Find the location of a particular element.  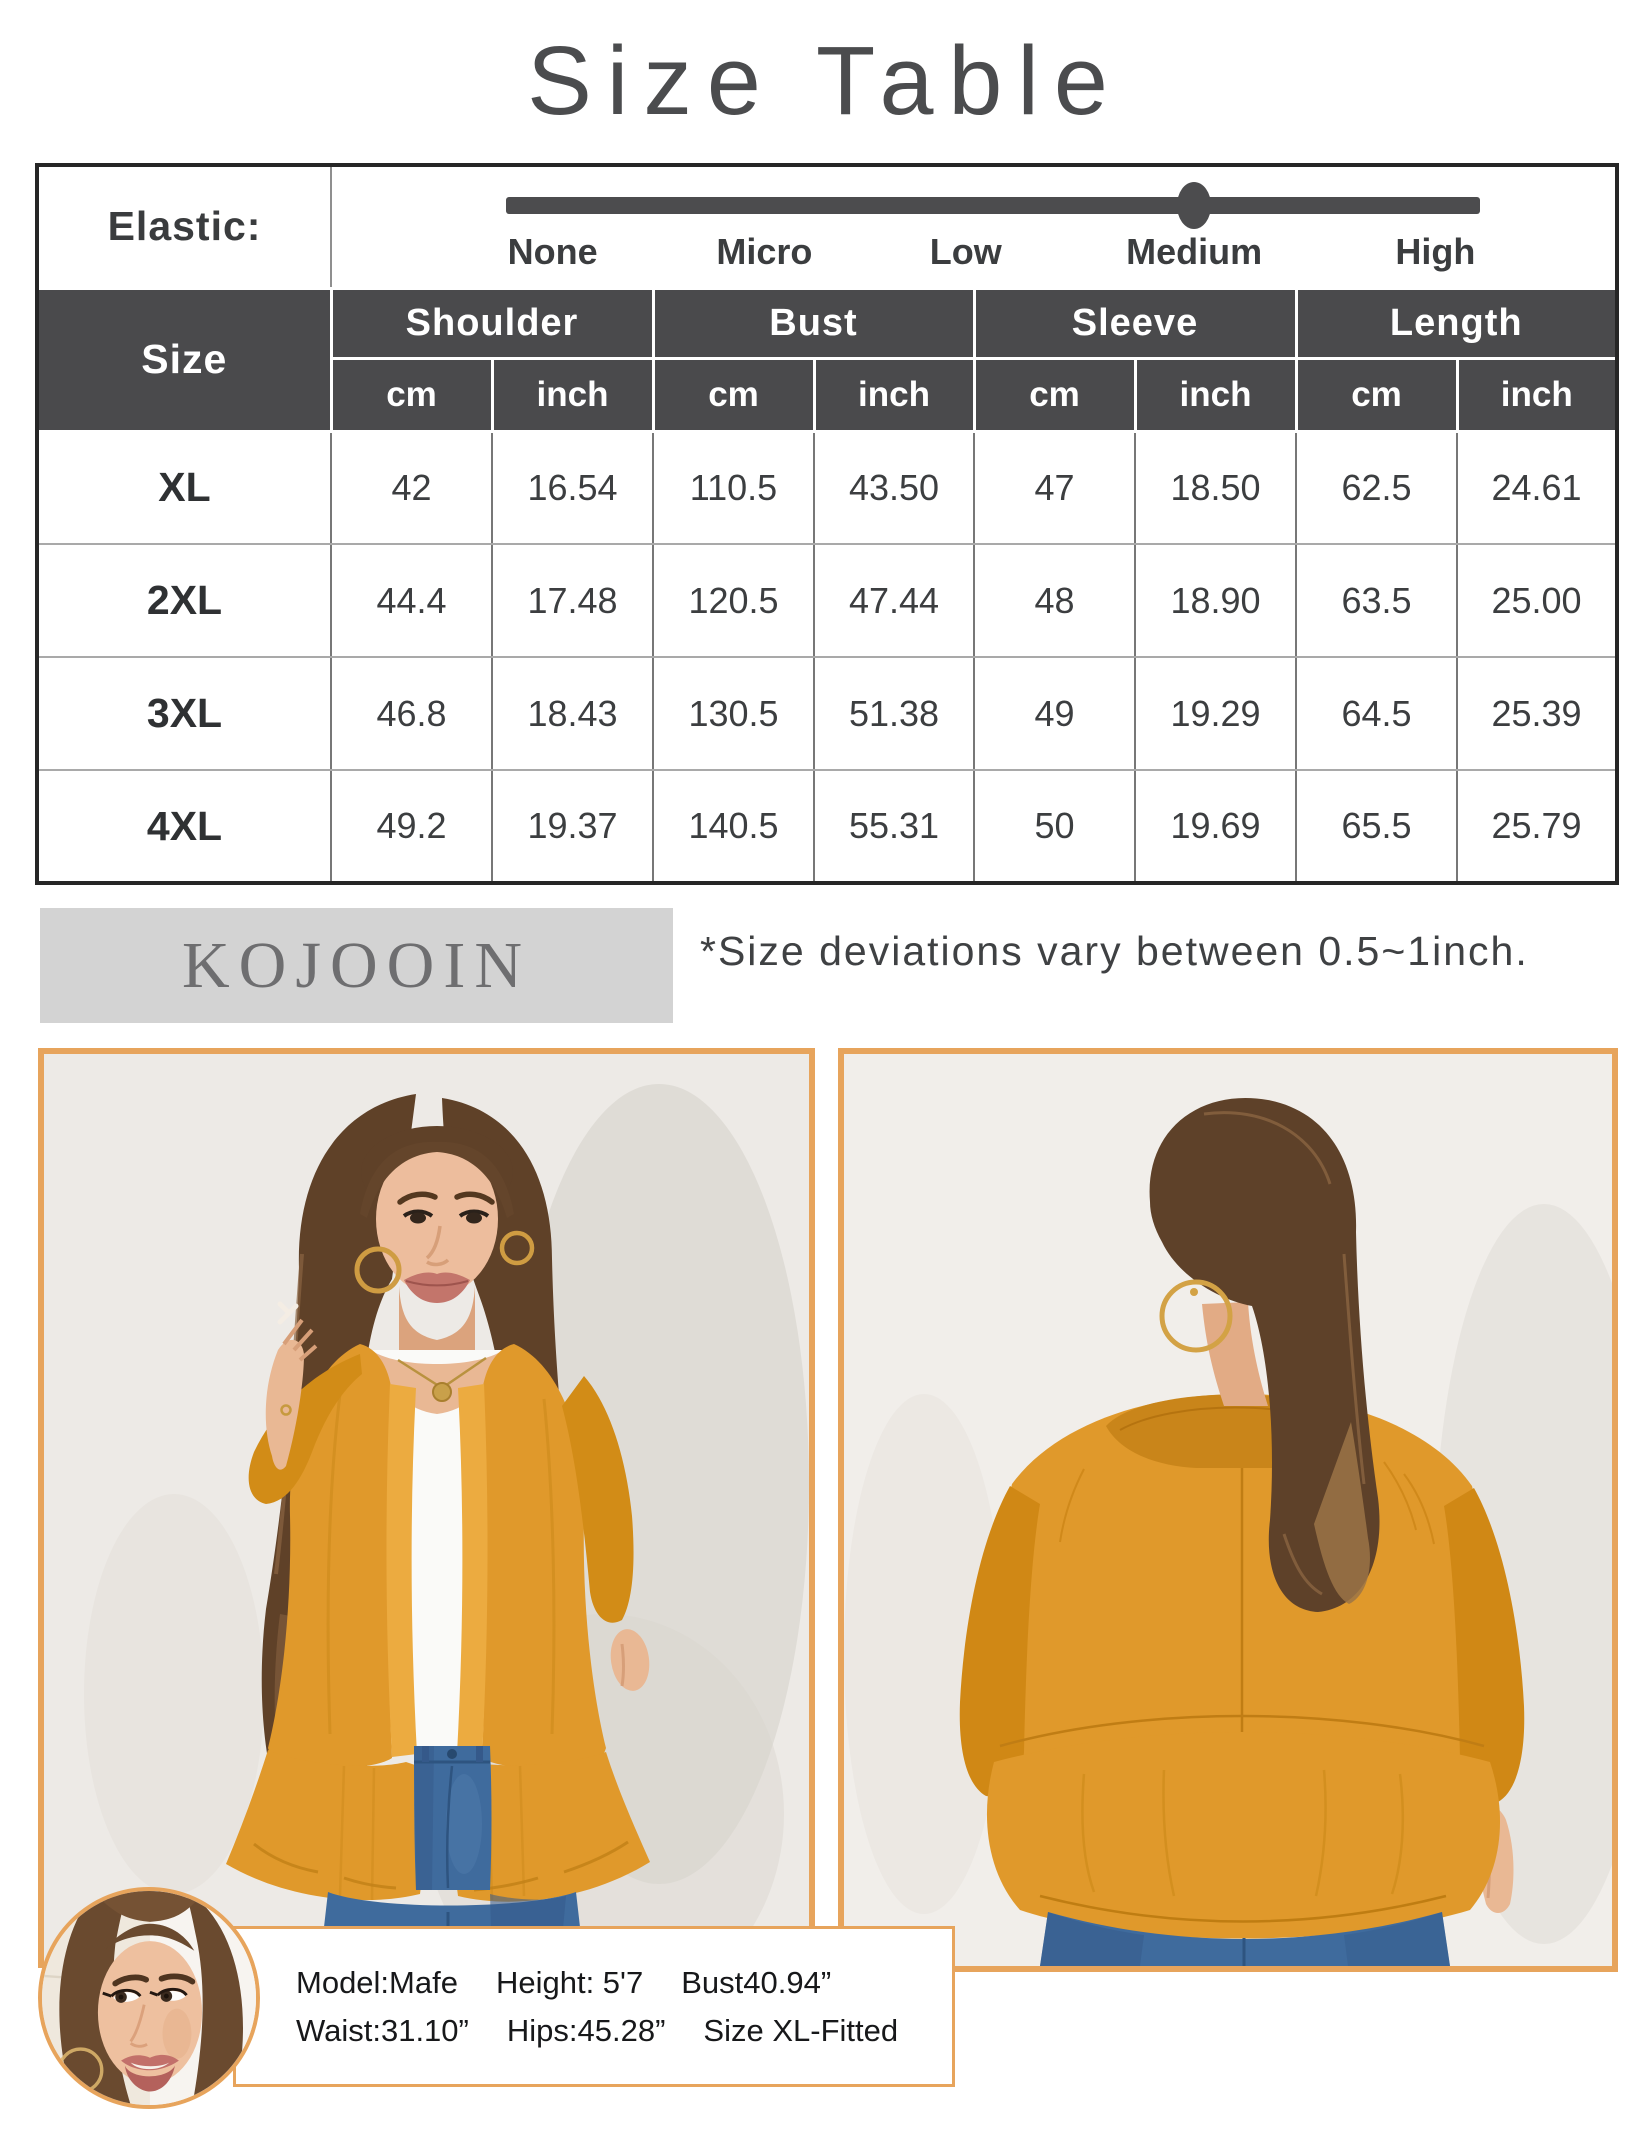

elastic-slider-cell: None Micro Low Medium High is located at coordinates (974, 226).